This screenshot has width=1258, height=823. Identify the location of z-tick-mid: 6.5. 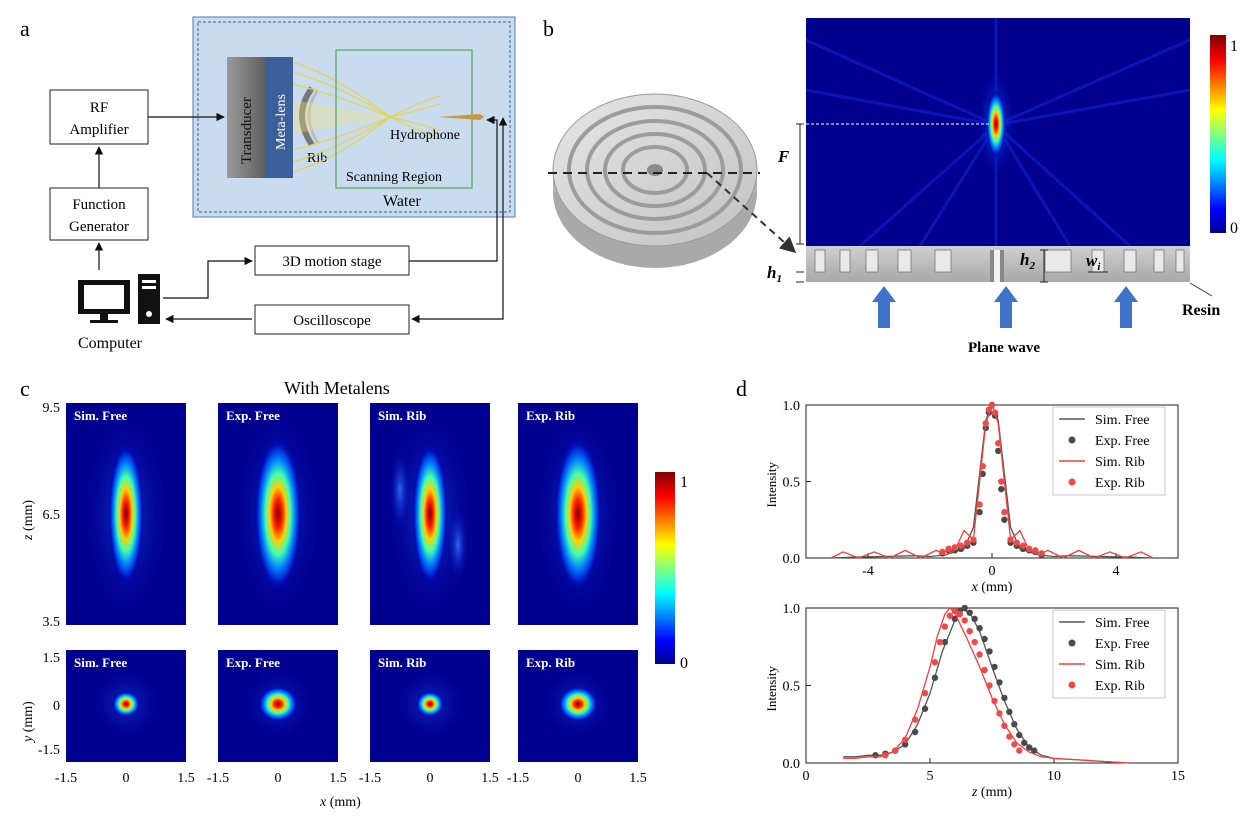
(52, 515).